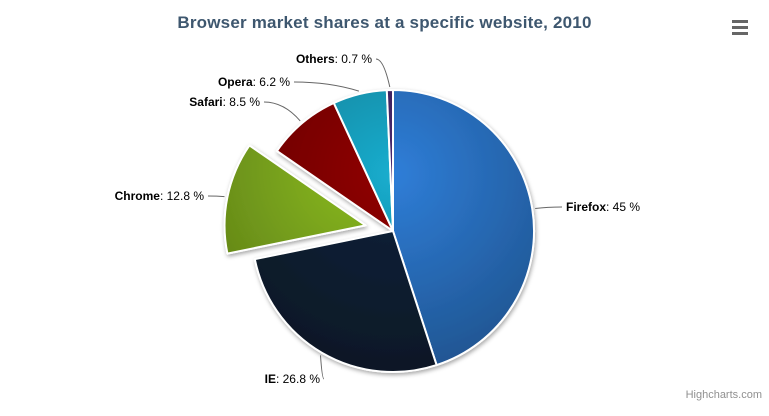  I want to click on data-label-others: Others: 0.7 %, so click(333, 59).